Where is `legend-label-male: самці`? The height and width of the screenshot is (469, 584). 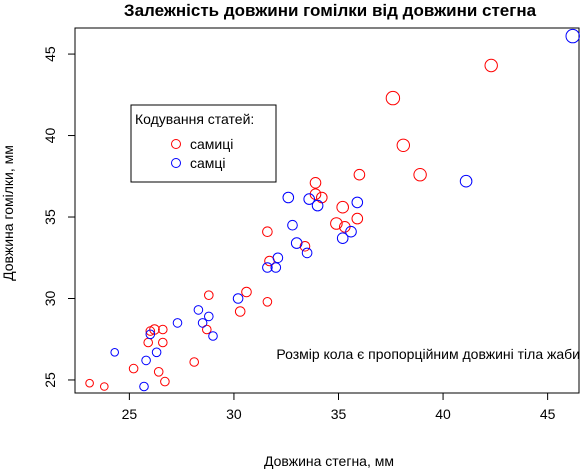
legend-label-male: самці is located at coordinates (208, 163).